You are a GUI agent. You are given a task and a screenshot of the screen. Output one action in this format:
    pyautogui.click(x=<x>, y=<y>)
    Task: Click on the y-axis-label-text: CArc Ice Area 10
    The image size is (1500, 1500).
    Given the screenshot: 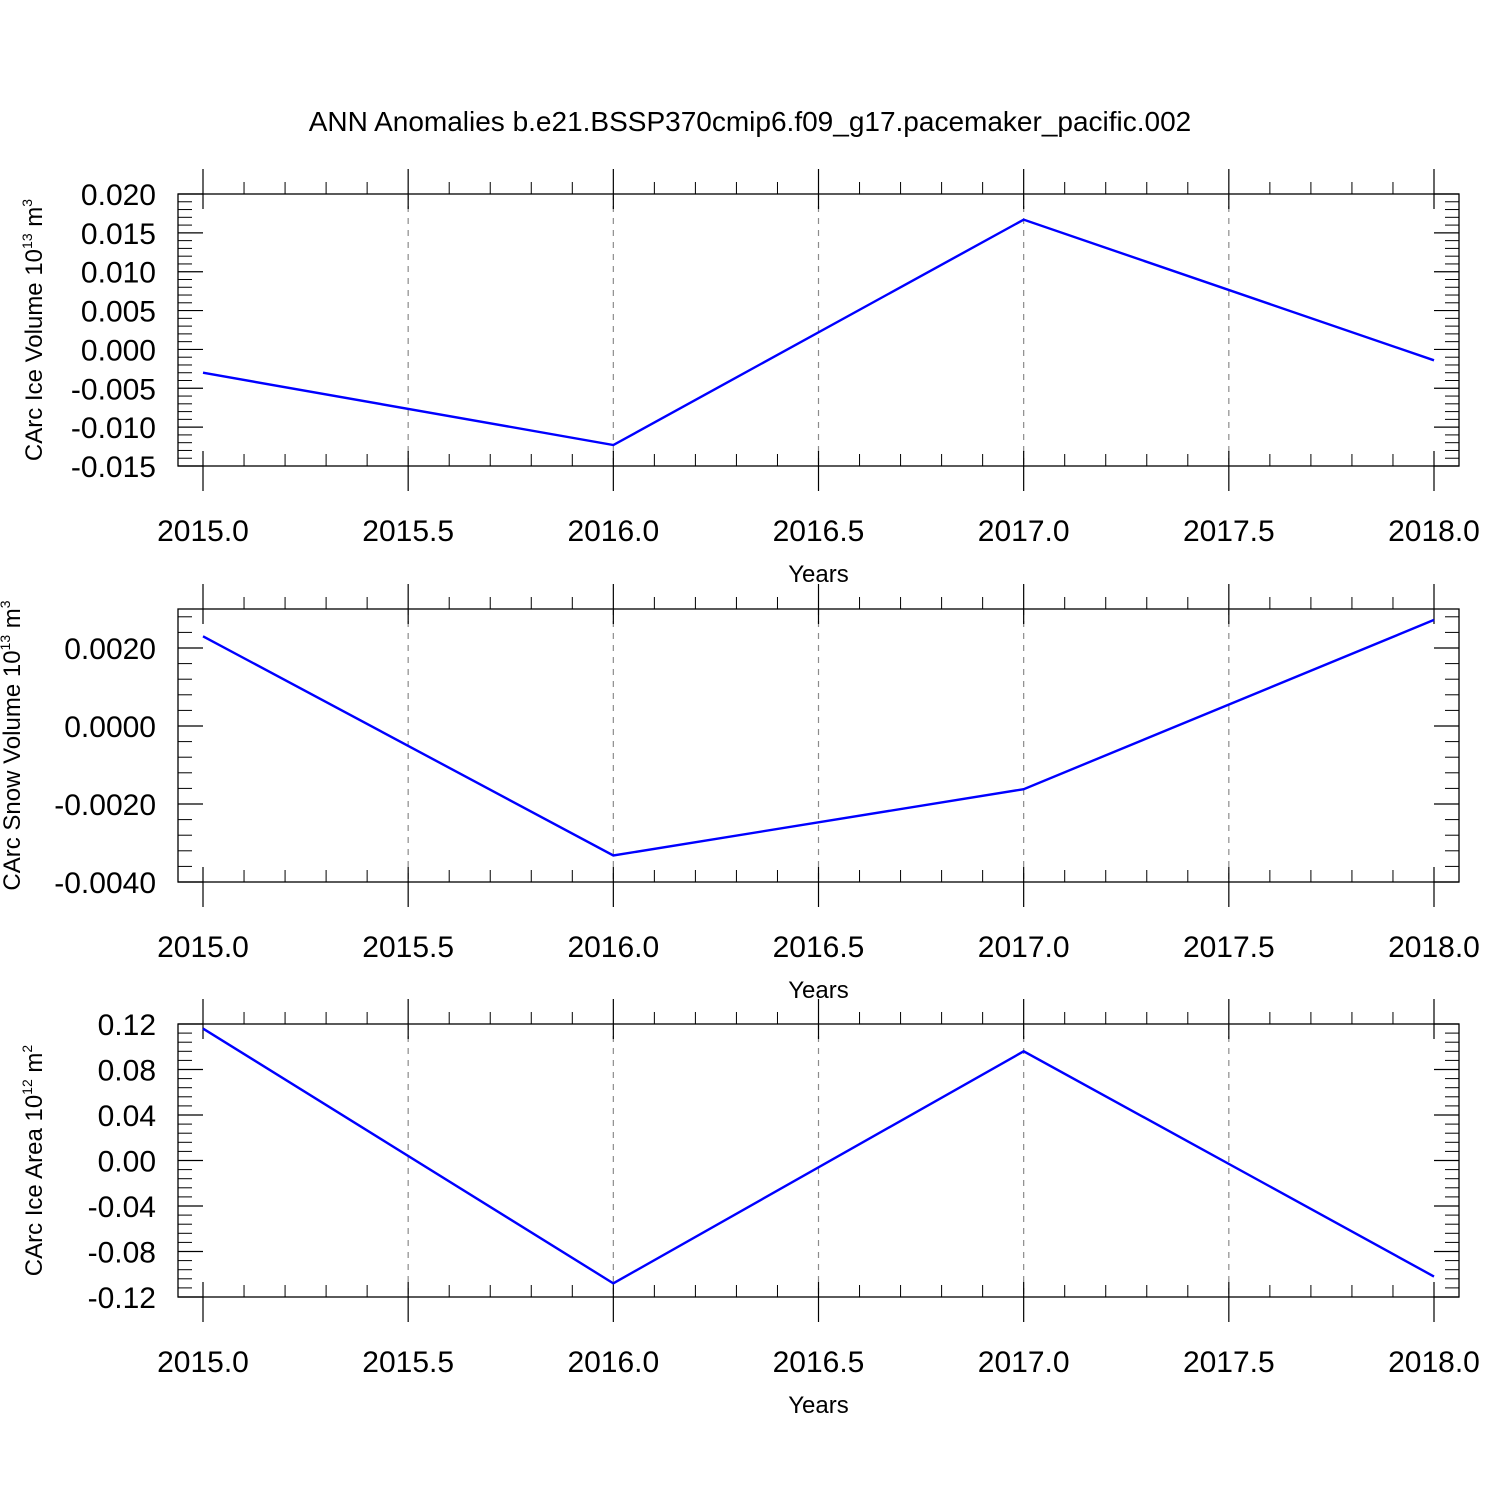 What is the action you would take?
    pyautogui.click(x=34, y=1185)
    